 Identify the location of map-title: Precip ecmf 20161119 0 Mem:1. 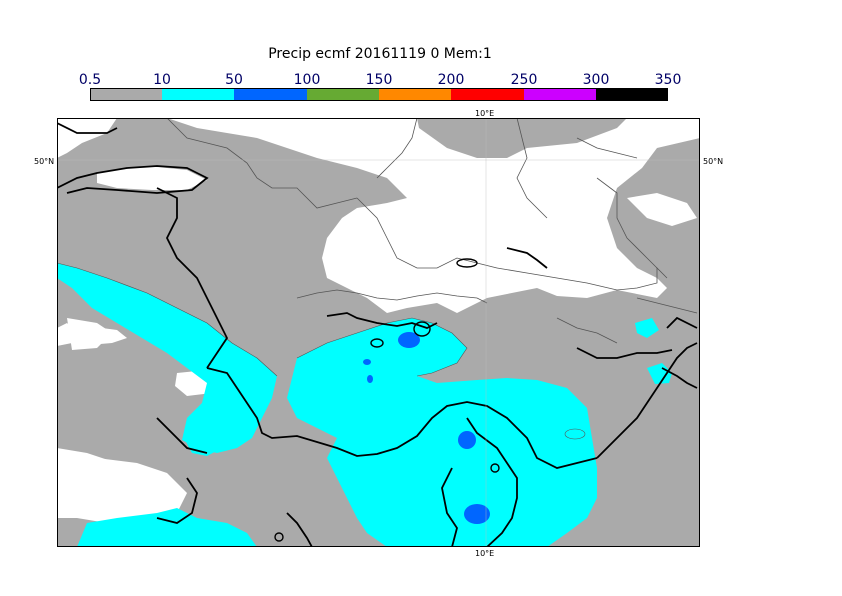
(380, 54).